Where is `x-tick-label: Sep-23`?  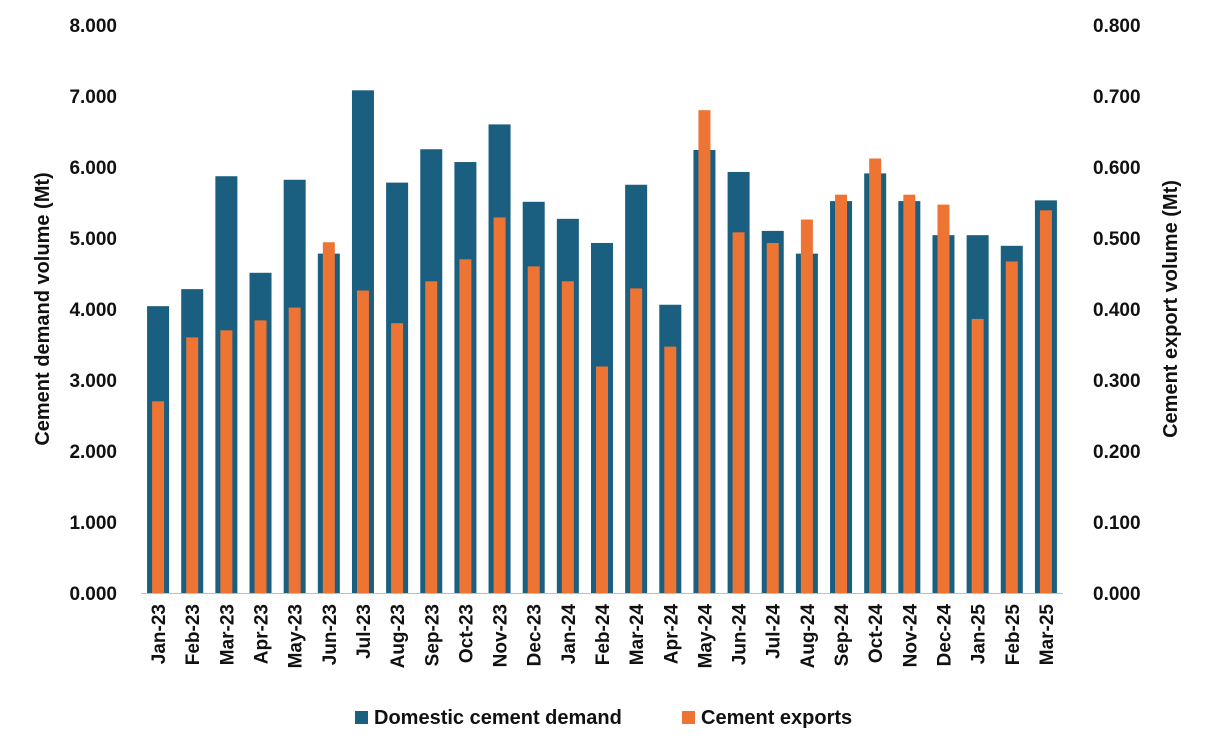 x-tick-label: Sep-23 is located at coordinates (432, 635).